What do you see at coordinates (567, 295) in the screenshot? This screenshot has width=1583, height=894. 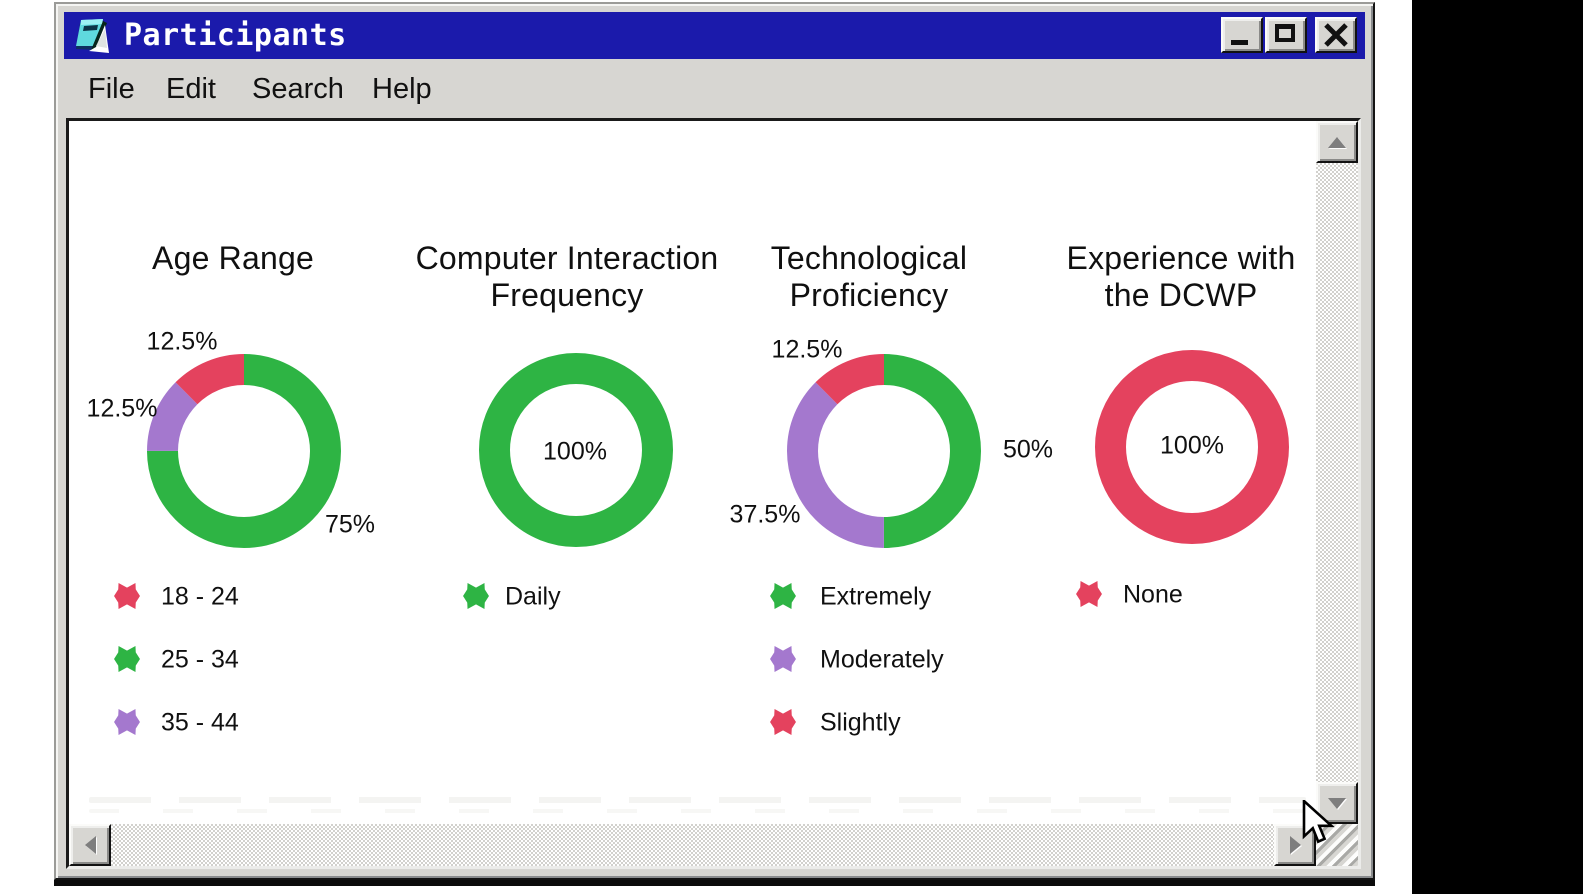 I see `chart-title-line: Frequency` at bounding box center [567, 295].